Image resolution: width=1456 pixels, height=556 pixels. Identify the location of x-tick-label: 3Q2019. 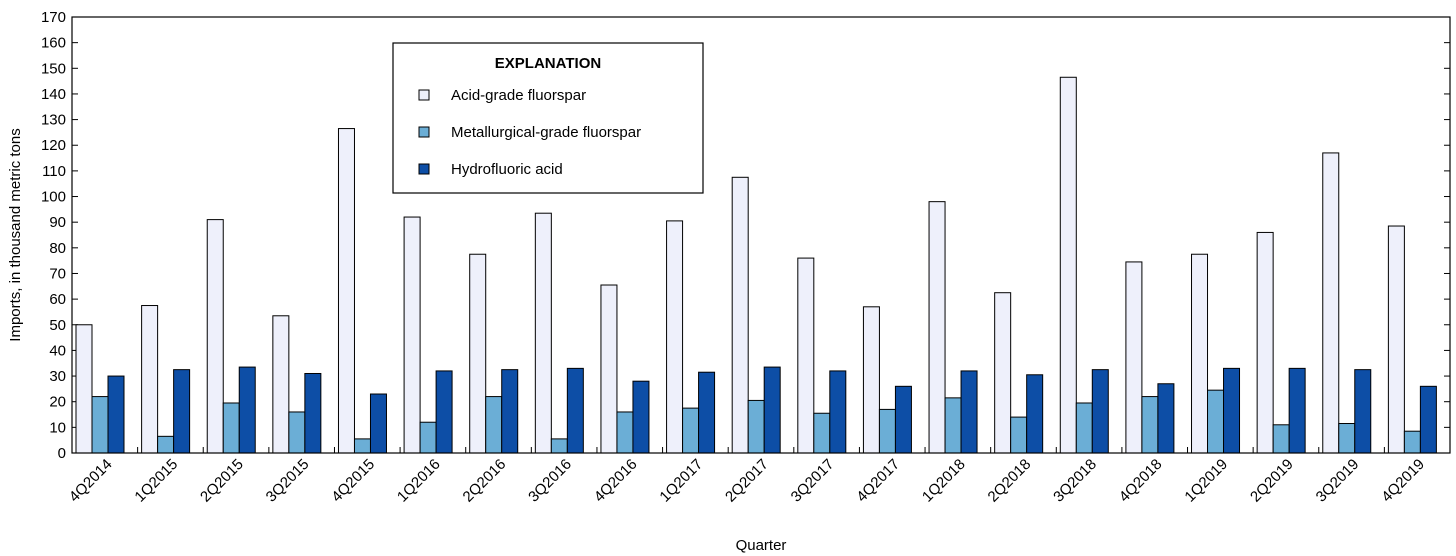
(1338, 481).